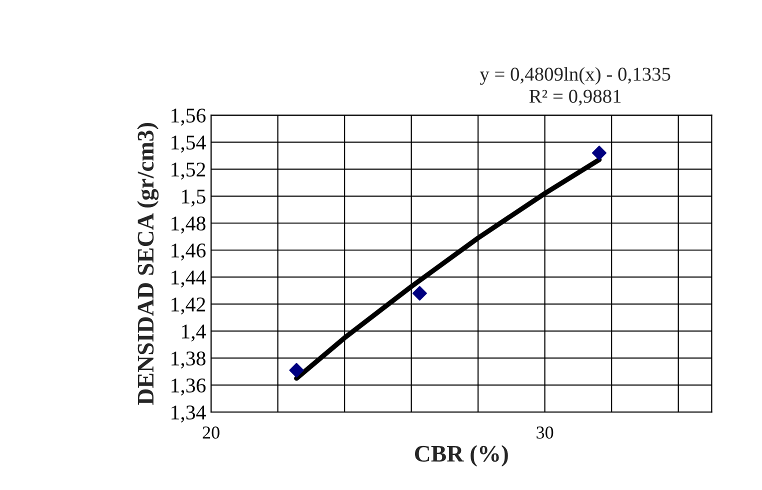 This screenshot has width=762, height=490. What do you see at coordinates (194, 333) in the screenshot?
I see `y-tick-label: 1,4` at bounding box center [194, 333].